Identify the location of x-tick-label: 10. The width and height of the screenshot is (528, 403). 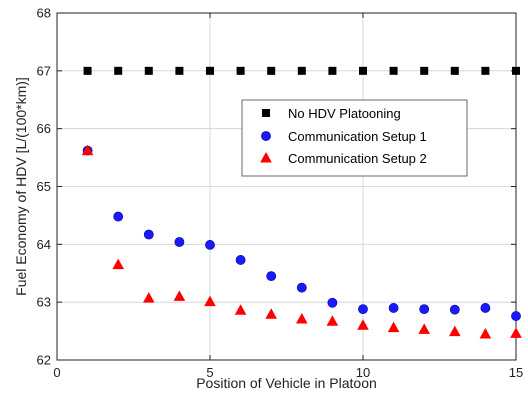
(363, 372).